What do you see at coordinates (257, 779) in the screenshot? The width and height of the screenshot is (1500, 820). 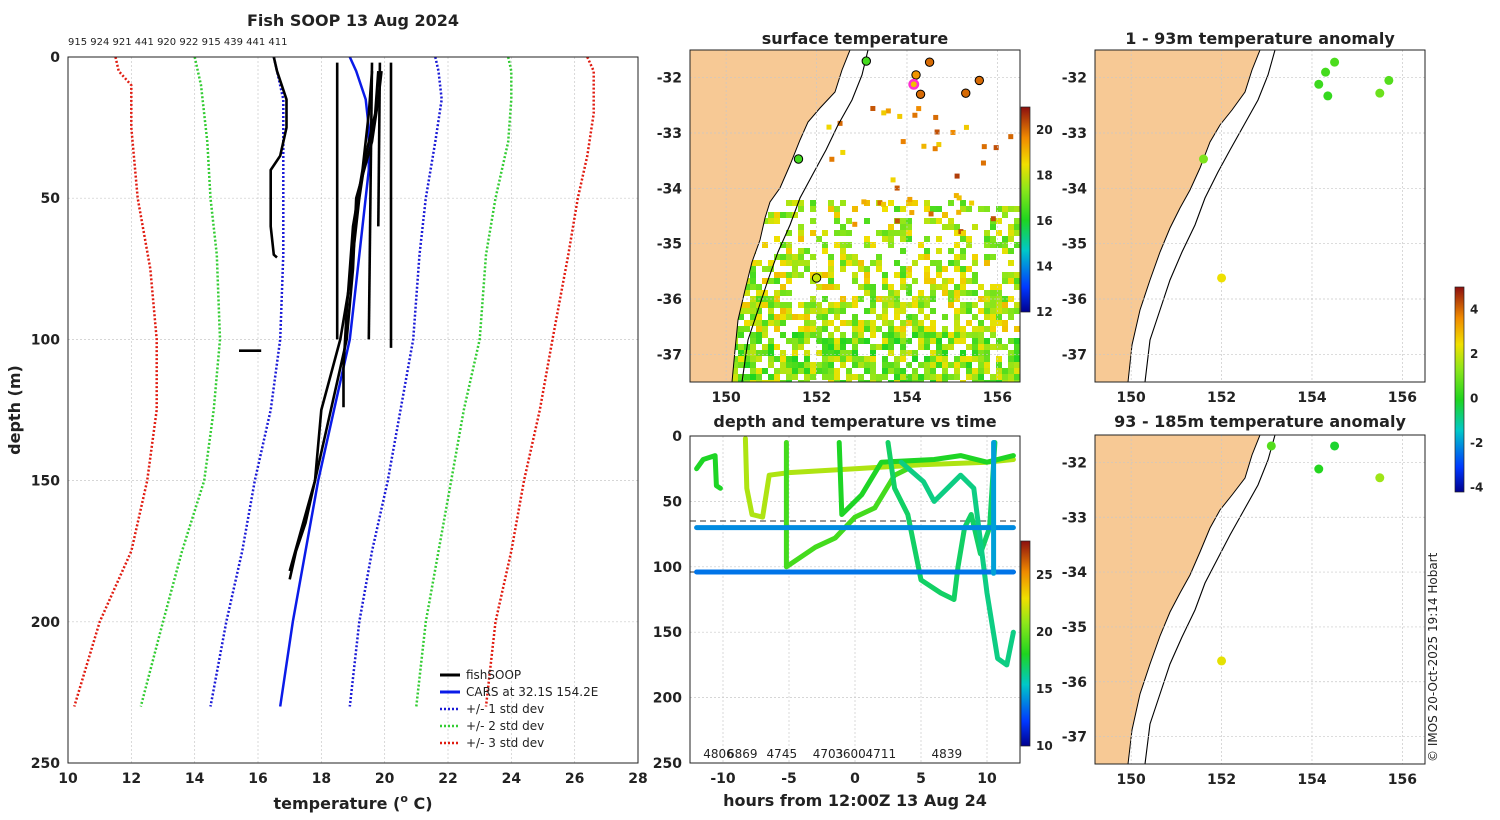 I see `x-tick-label: 16` at bounding box center [257, 779].